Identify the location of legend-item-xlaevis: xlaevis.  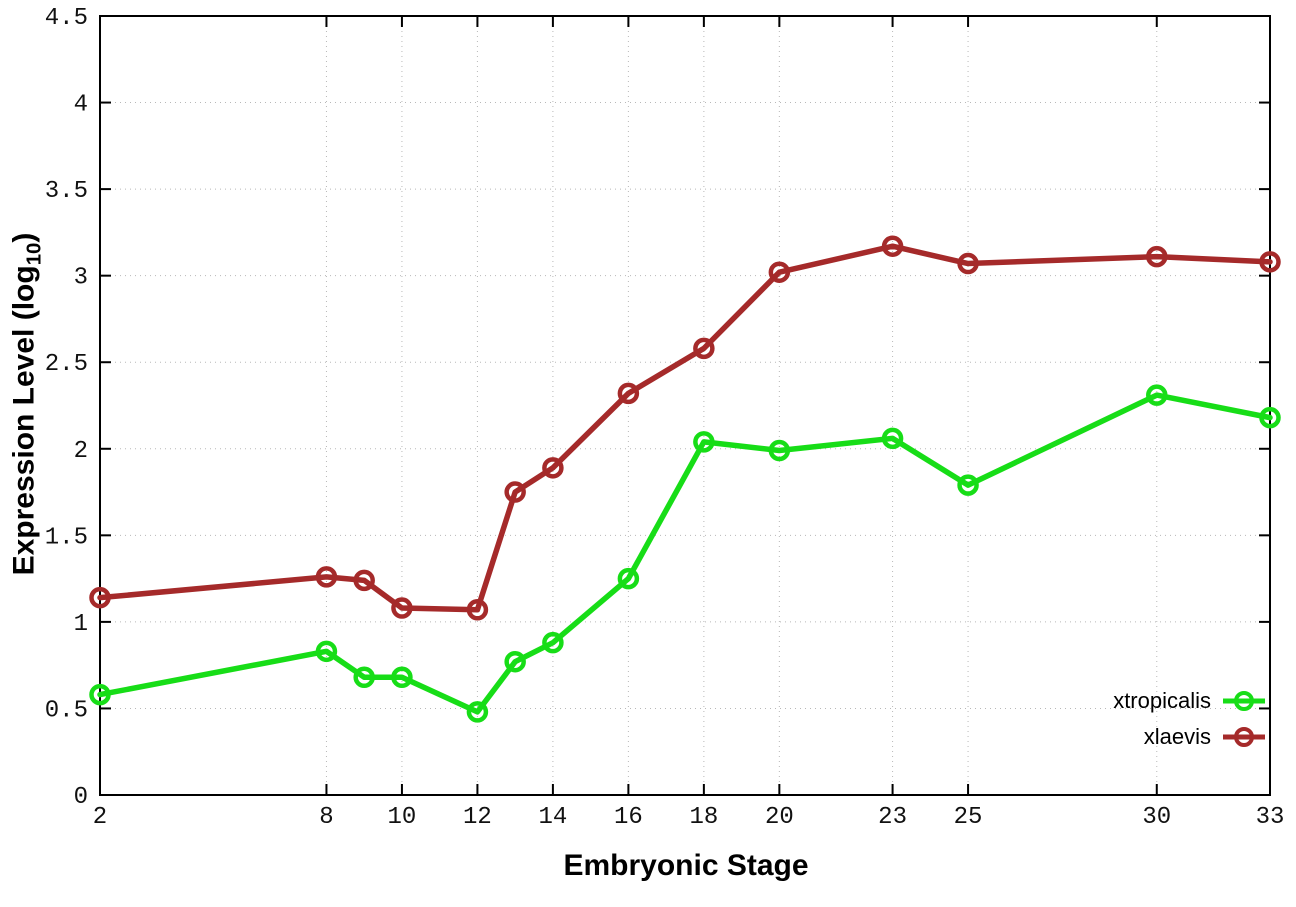
(1189, 737).